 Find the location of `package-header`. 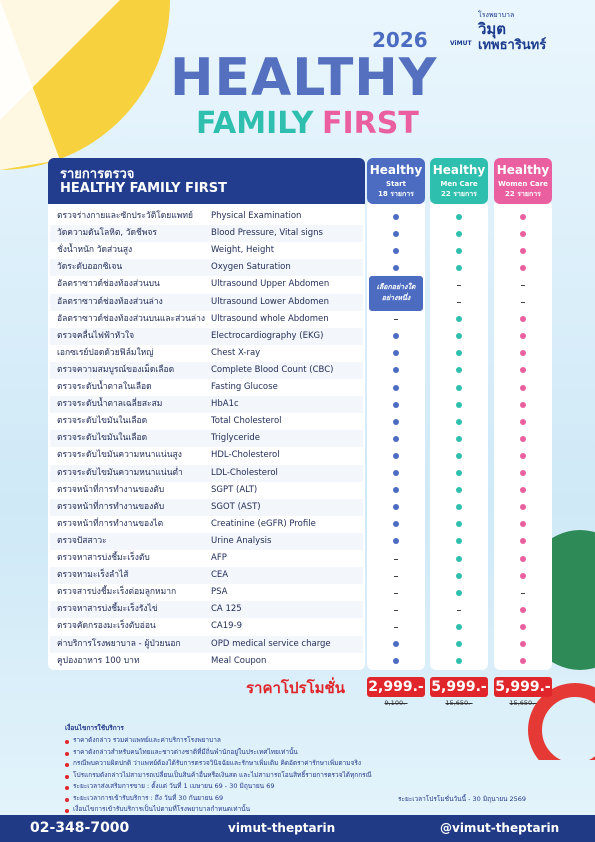

package-header is located at coordinates (523, 181).